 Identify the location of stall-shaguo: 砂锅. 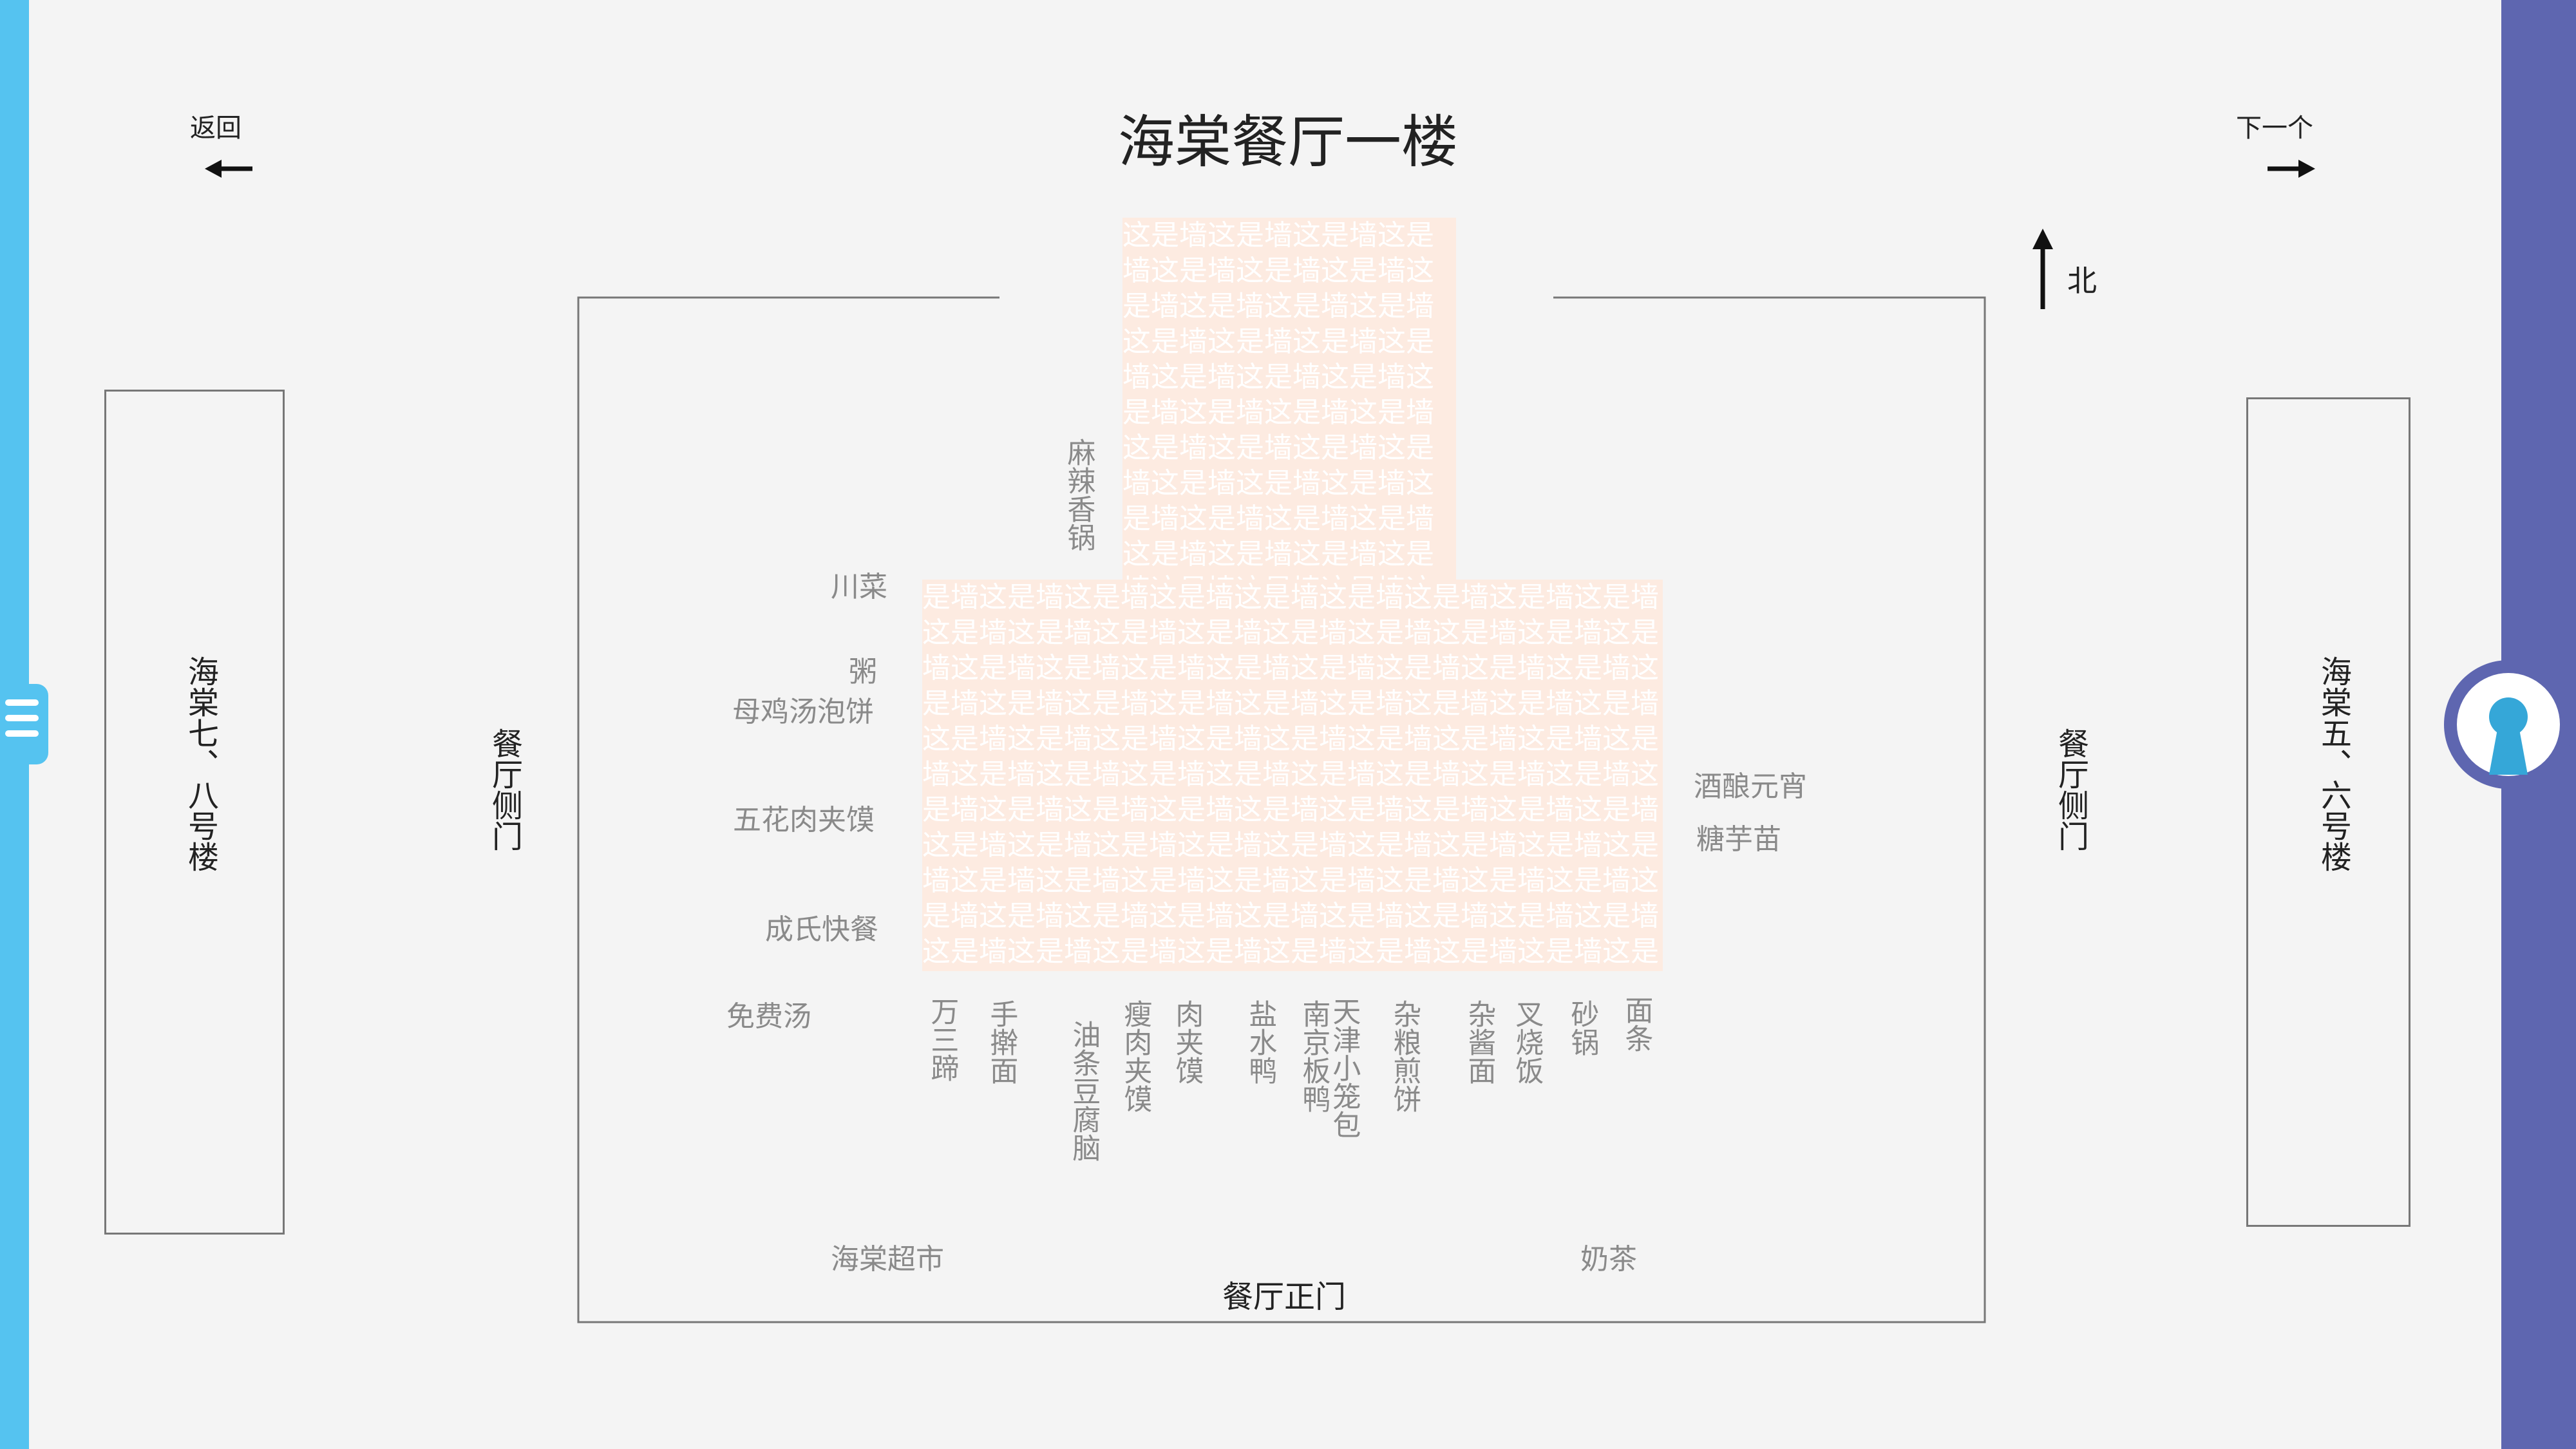
(1582, 1027).